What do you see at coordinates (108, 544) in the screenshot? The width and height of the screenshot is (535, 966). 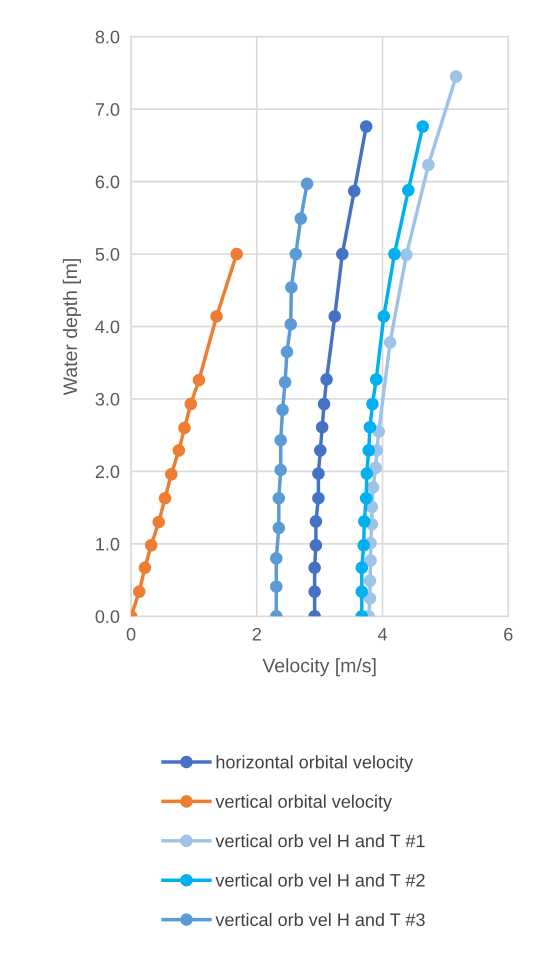 I see `y-tick-label: 1.0` at bounding box center [108, 544].